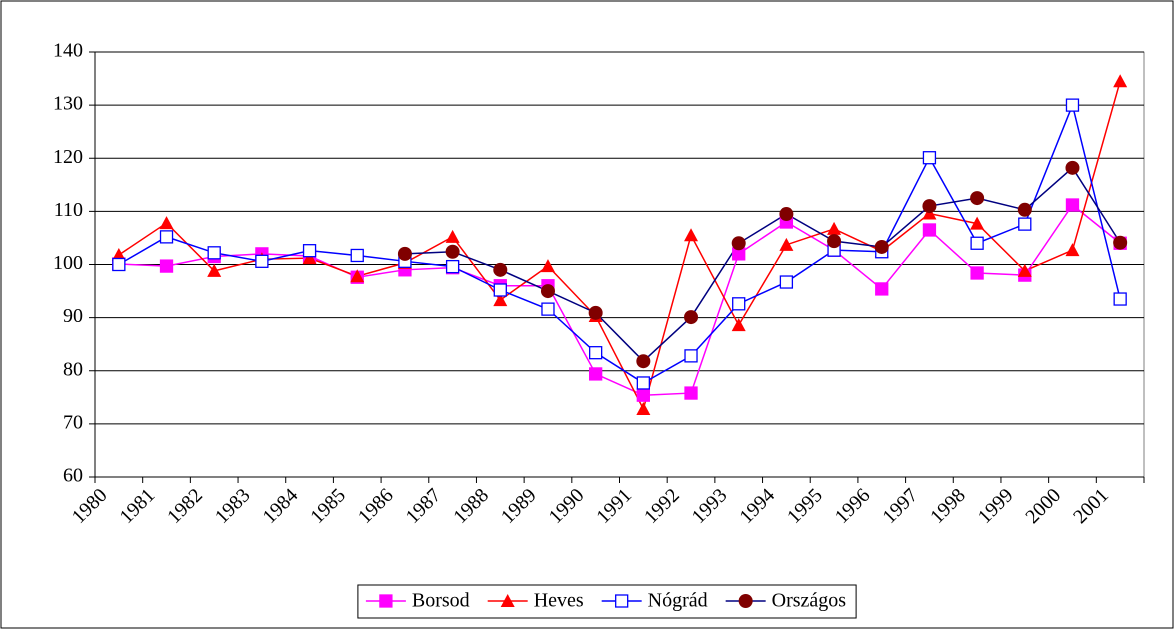 The width and height of the screenshot is (1174, 629). What do you see at coordinates (559, 601) in the screenshot?
I see `legend-label: Heves` at bounding box center [559, 601].